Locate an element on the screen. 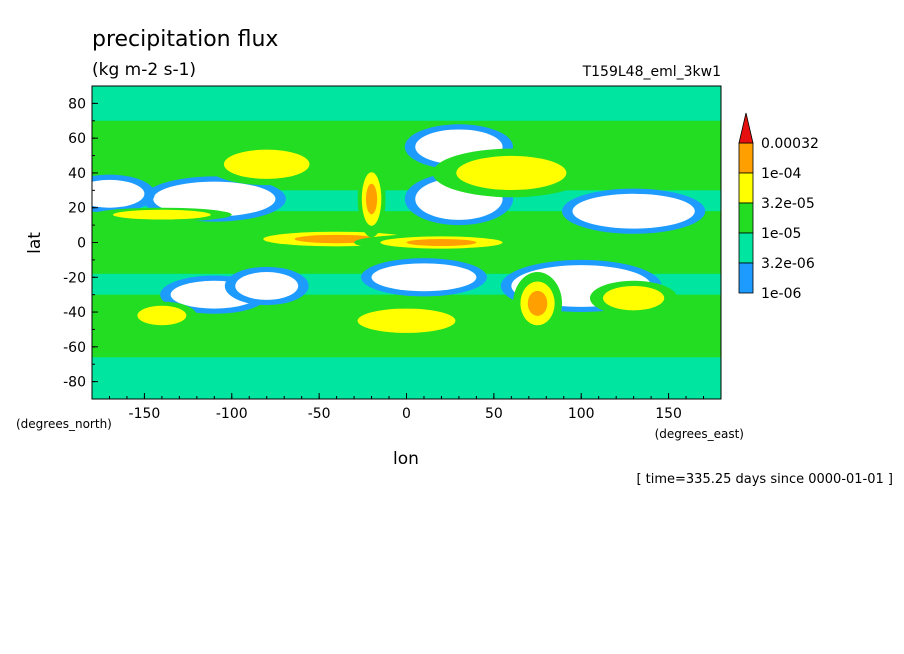 This screenshot has height=654, width=904. x-axis-units: (degrees_east) is located at coordinates (699, 434).